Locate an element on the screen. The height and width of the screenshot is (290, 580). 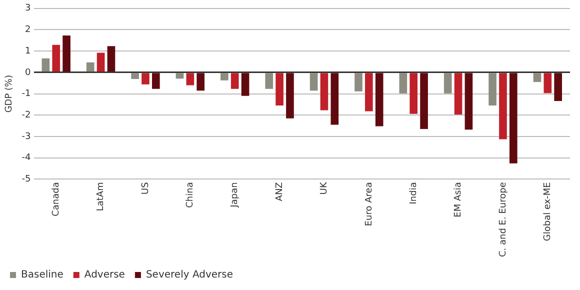
y-tick-label: 3 is located at coordinates (28, 9).